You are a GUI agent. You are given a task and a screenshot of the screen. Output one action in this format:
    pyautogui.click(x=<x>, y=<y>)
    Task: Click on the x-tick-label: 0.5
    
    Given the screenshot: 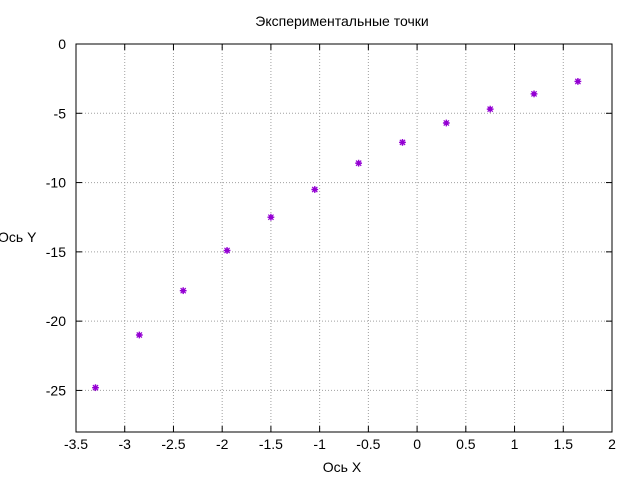 What is the action you would take?
    pyautogui.click(x=466, y=444)
    